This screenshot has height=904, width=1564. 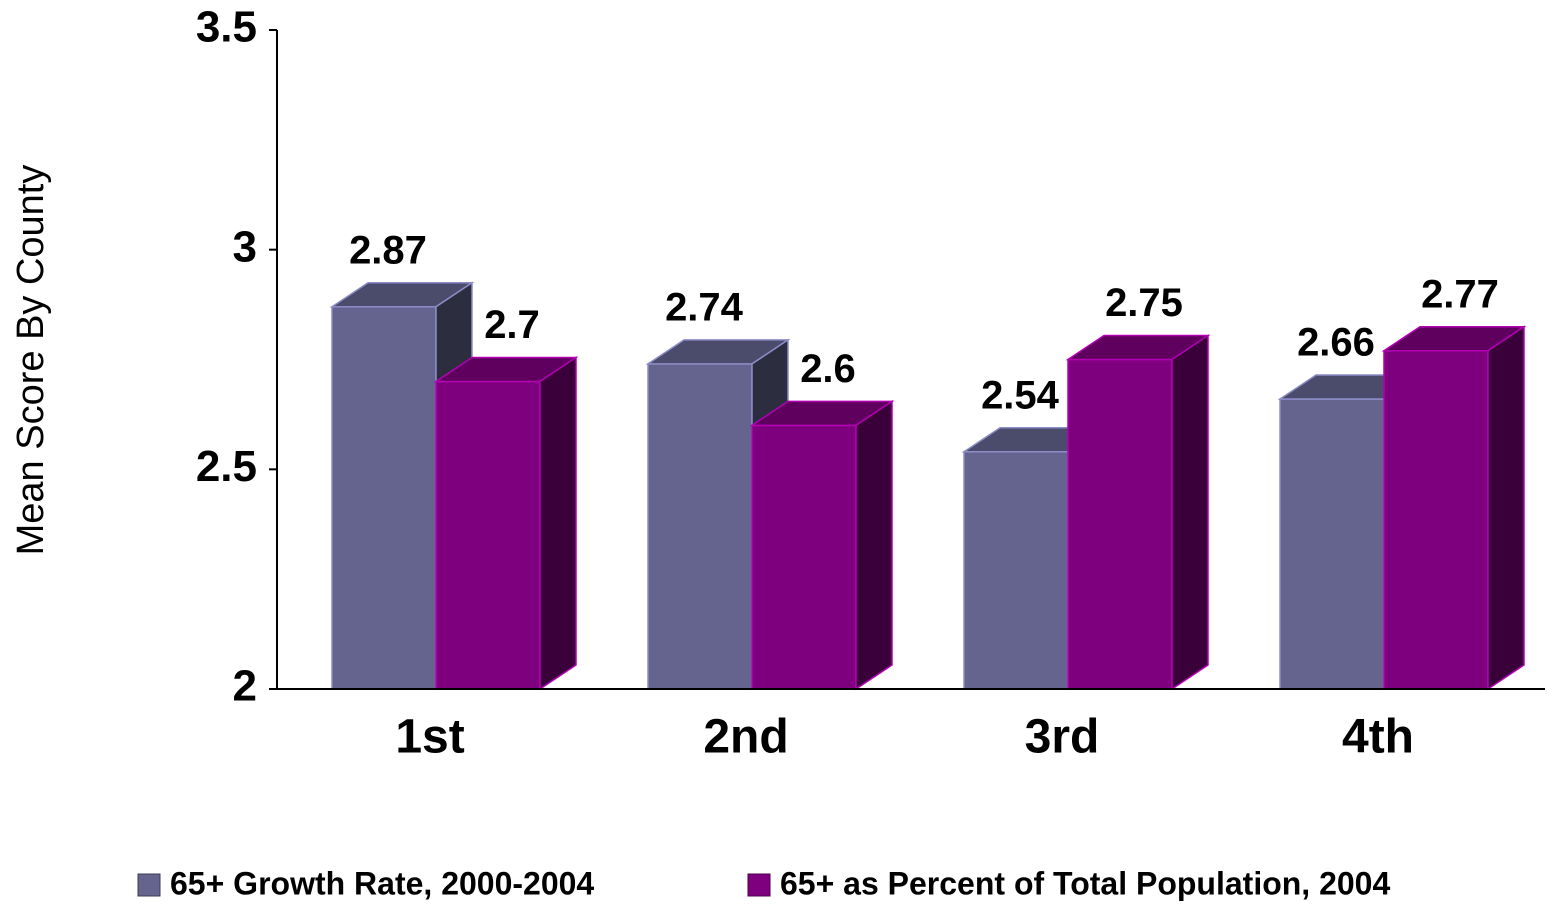 I want to click on x-tick-label: 1st, so click(x=429, y=737).